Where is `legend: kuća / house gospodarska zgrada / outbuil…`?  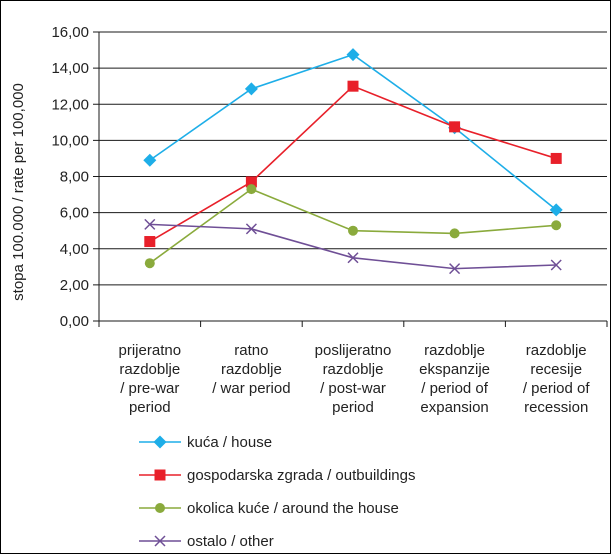
legend: kuća / house gospodarska zgrada / outbuil… is located at coordinates (277, 492).